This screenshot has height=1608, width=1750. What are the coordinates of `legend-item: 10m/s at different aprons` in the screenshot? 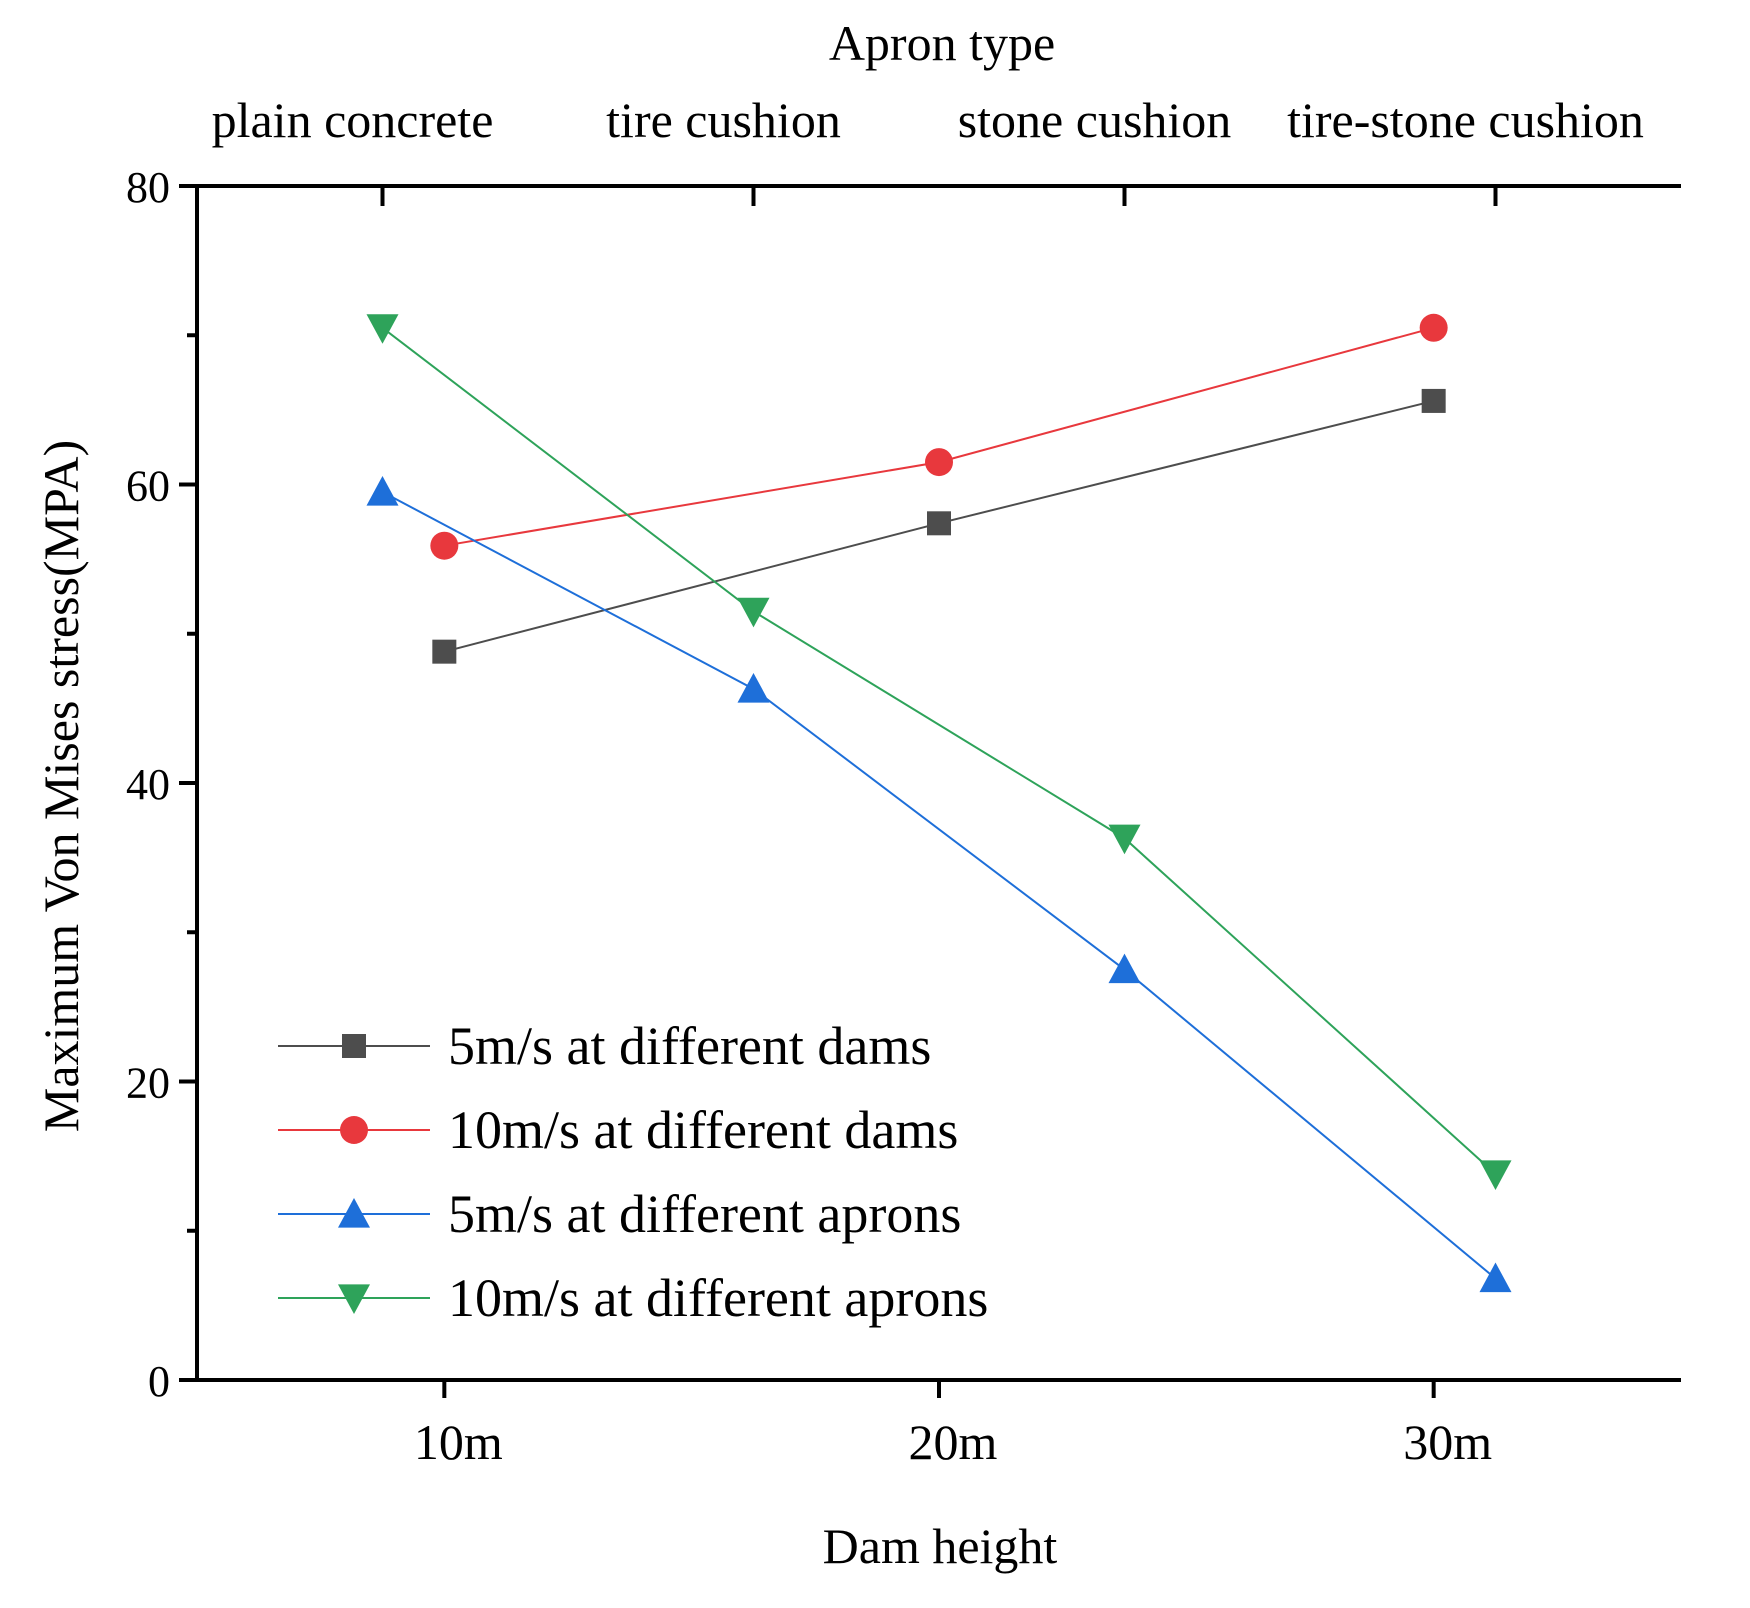 It's located at (633, 1298).